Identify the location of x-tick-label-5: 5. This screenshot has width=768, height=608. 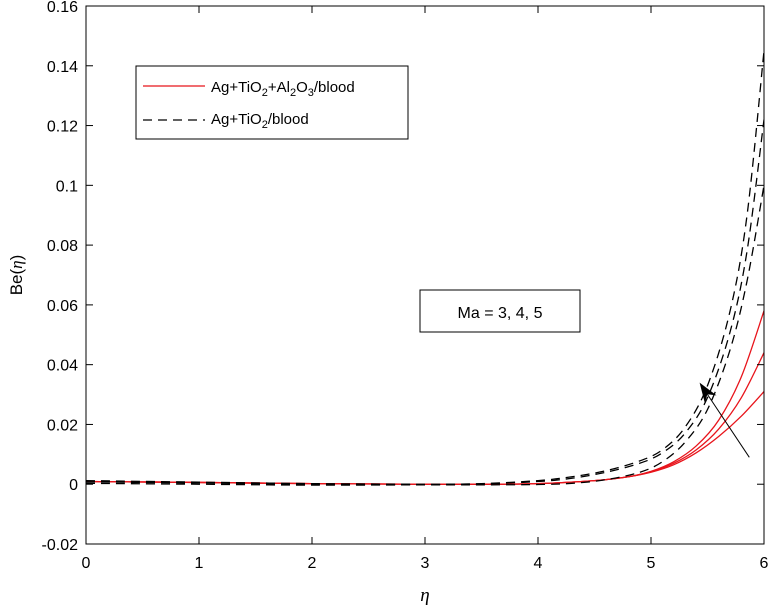
(651, 563).